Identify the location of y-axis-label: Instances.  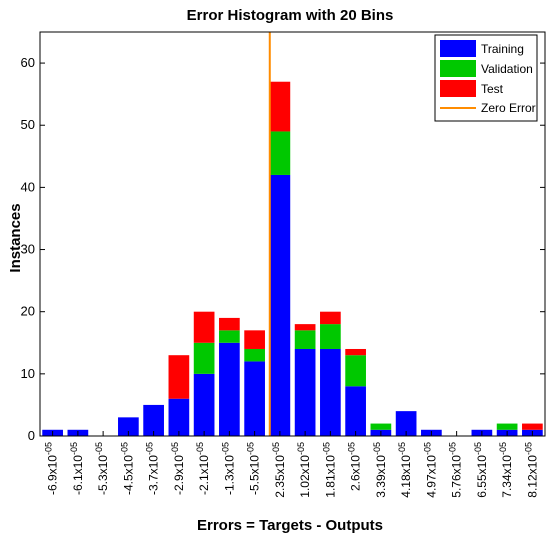
(15, 237).